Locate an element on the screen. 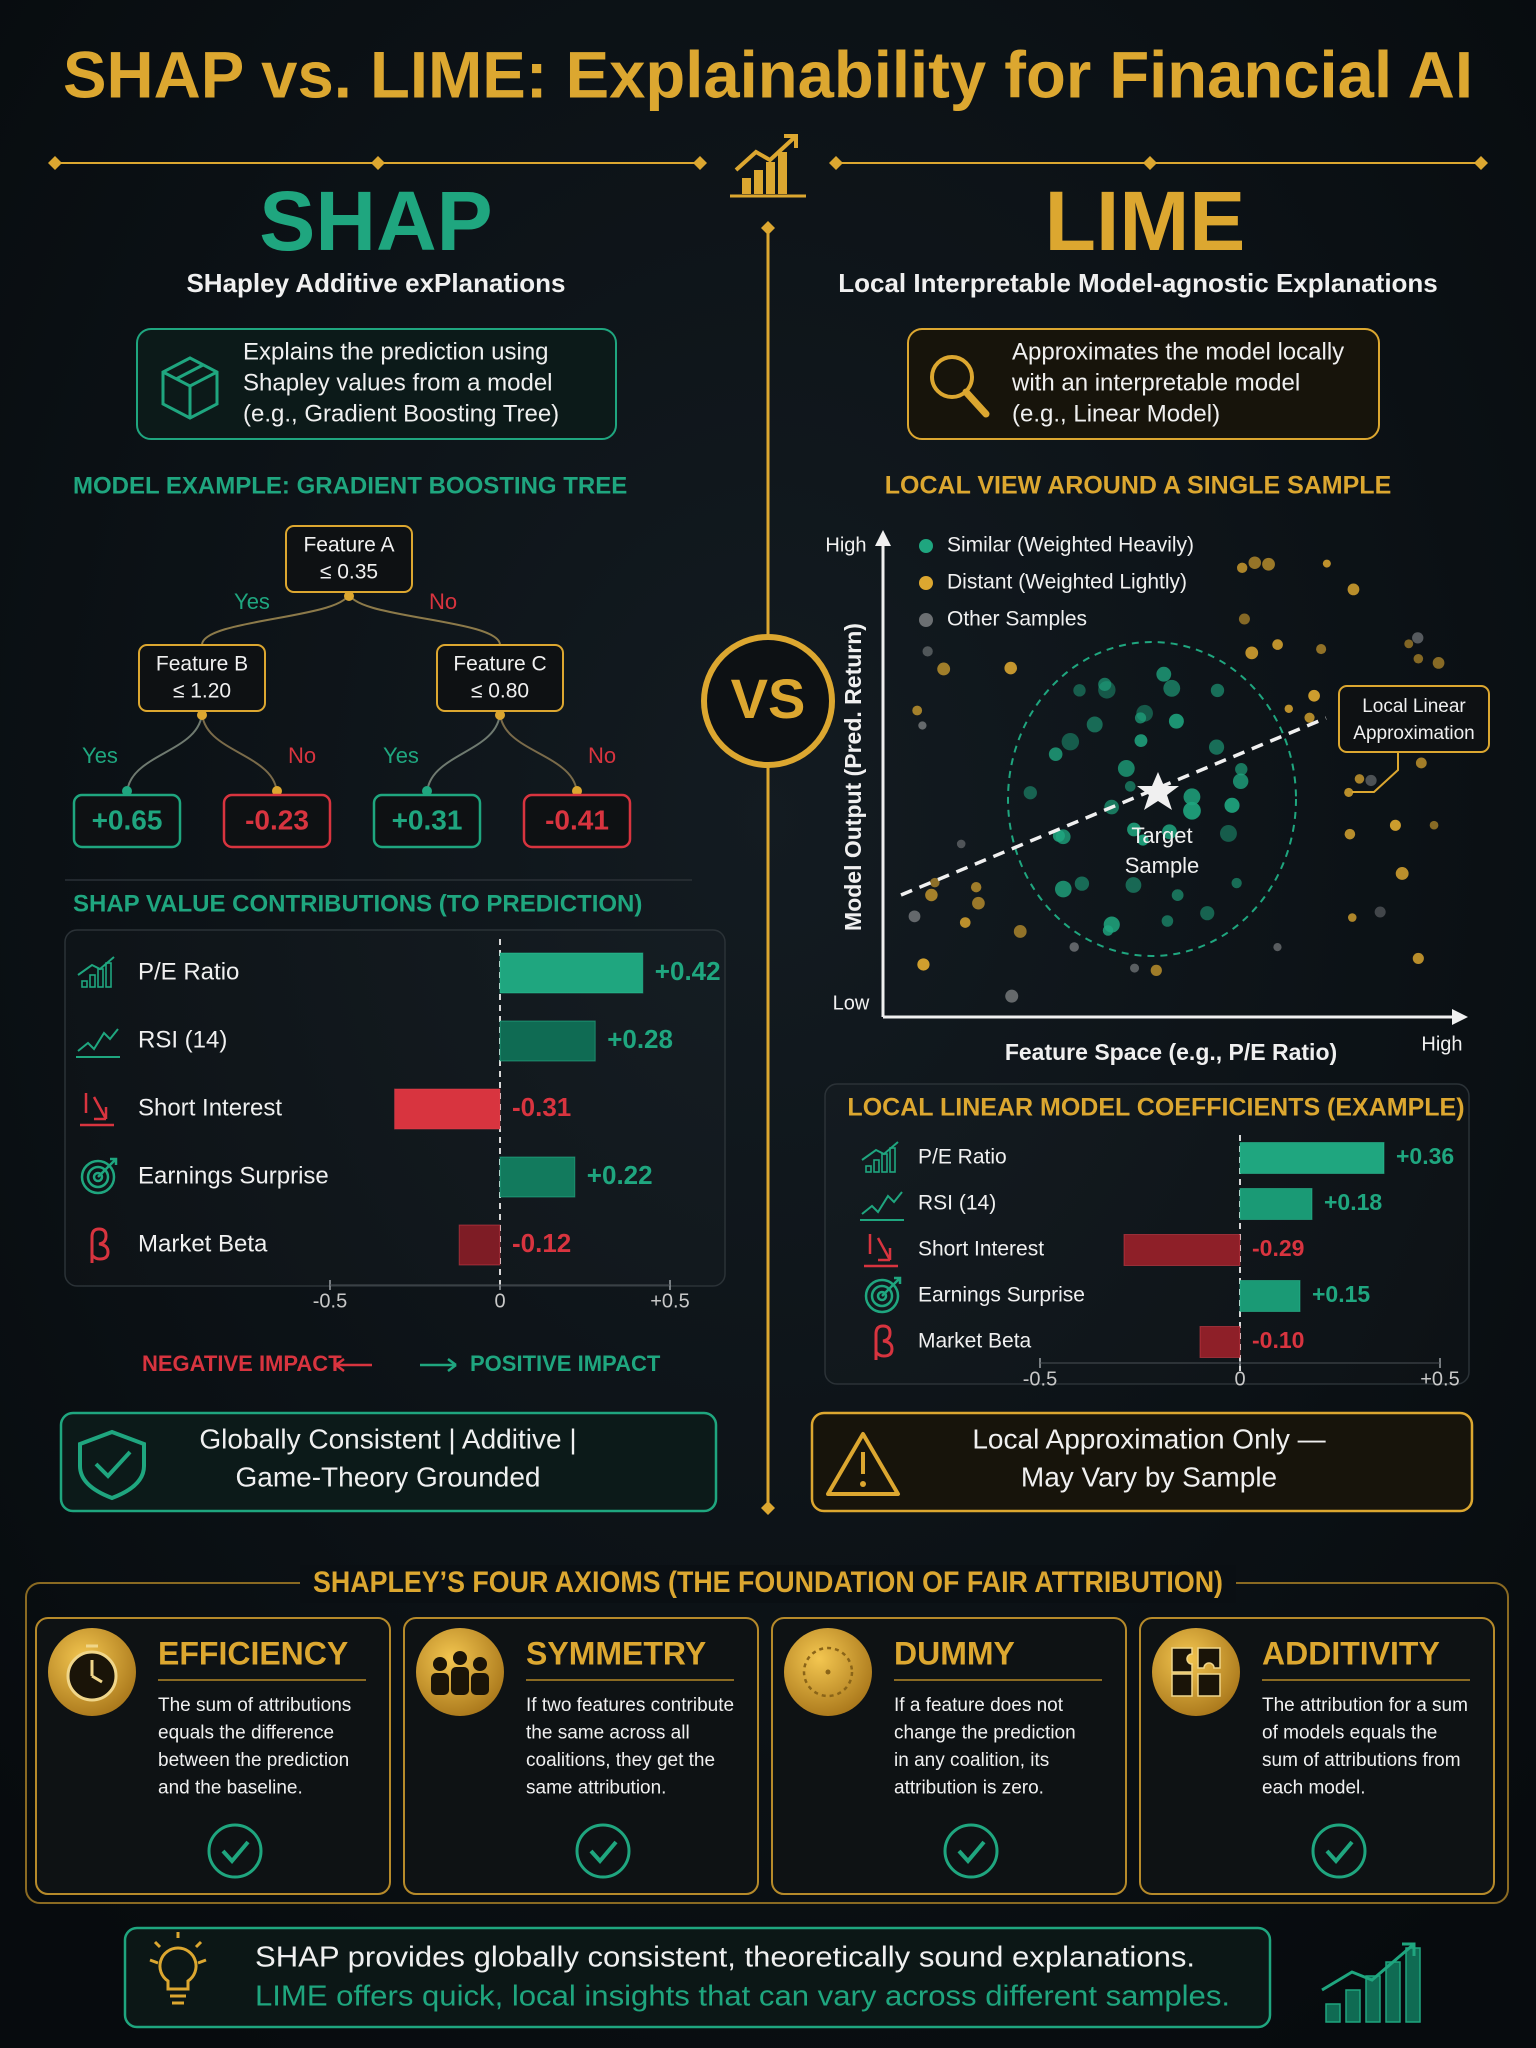 The width and height of the screenshot is (1536, 2048). tree-node-label: Feature B is located at coordinates (202, 664).